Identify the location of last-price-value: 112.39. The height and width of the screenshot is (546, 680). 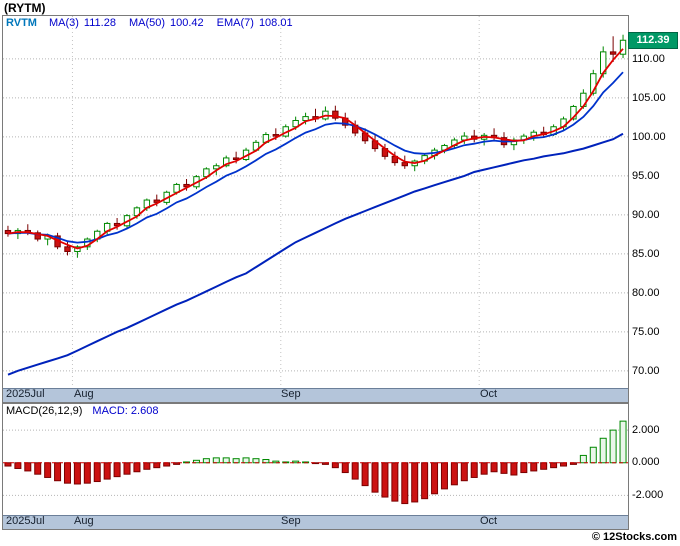
(653, 40).